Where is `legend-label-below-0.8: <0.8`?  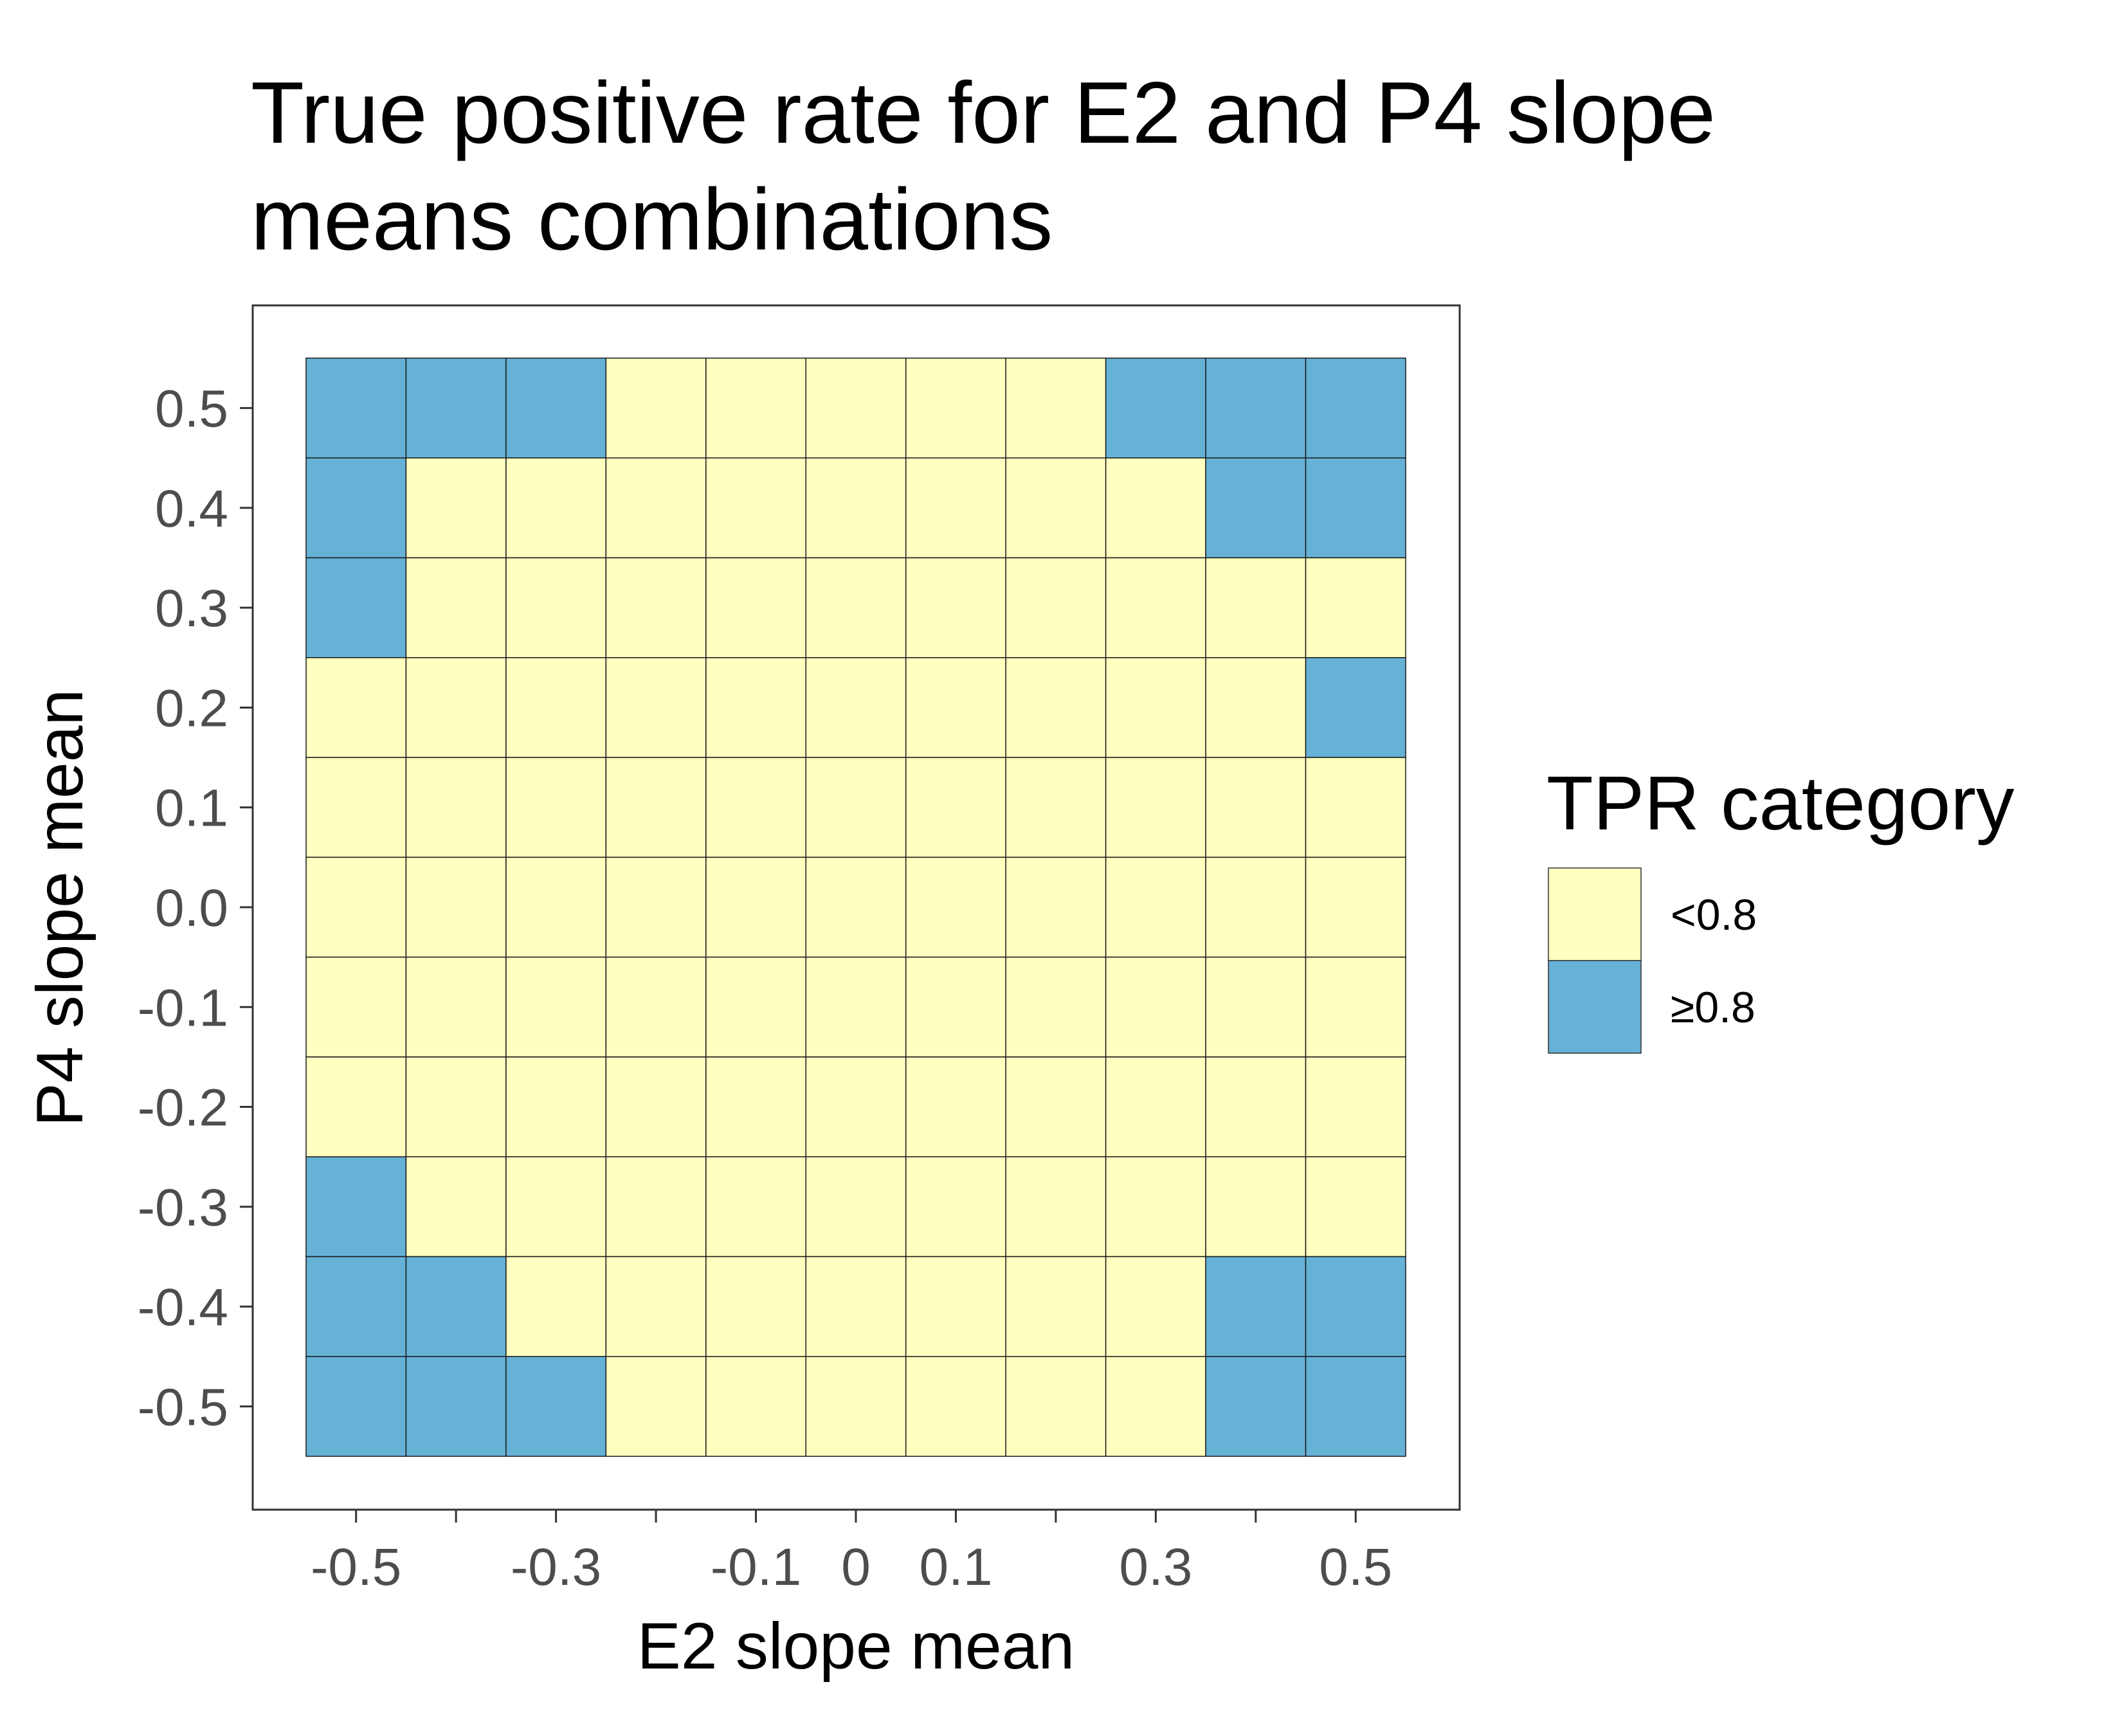 legend-label-below-0.8: <0.8 is located at coordinates (1714, 915).